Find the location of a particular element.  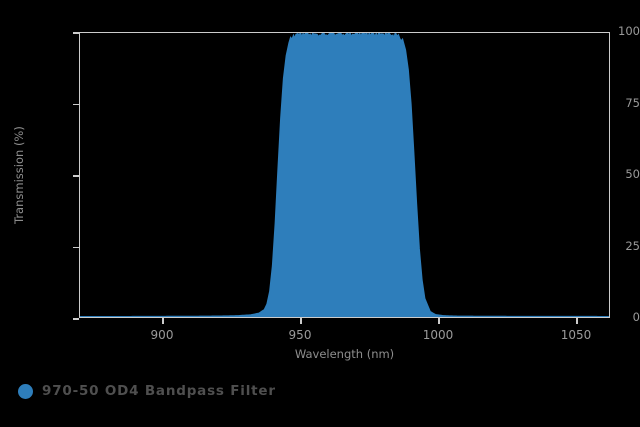

y-tick-label-50: 50 is located at coordinates (632, 174).